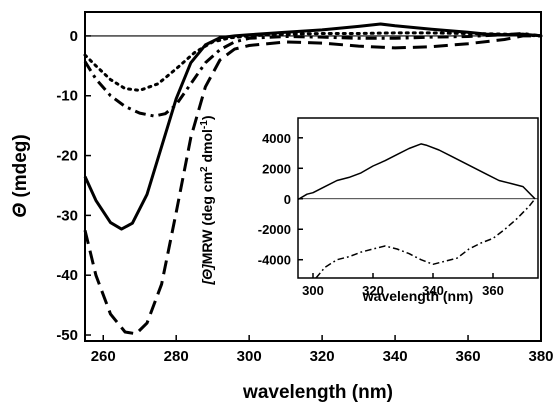  What do you see at coordinates (417, 296) in the screenshot?
I see `inset-x-axis-title: wavelength (nm)` at bounding box center [417, 296].